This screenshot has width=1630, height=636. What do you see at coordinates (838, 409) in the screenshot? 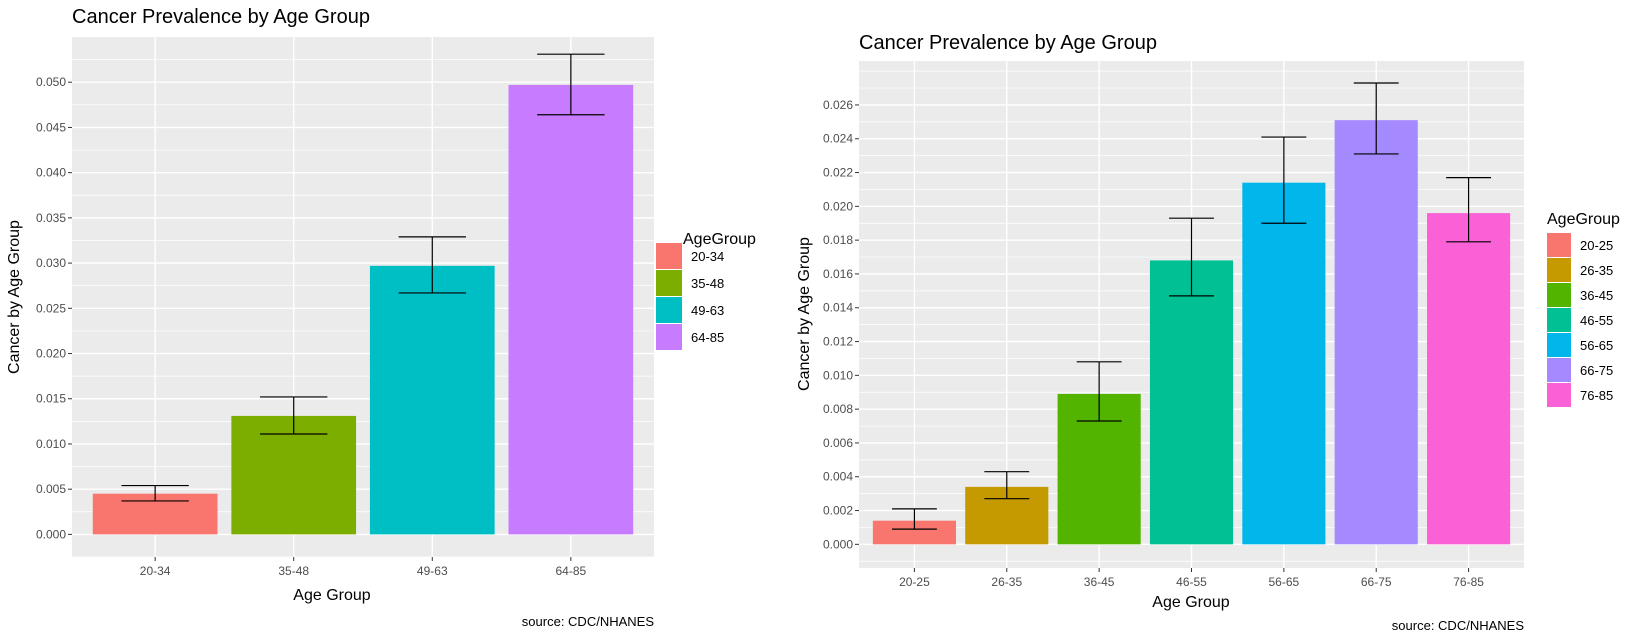
I see `y-tick-label: 0.008` at bounding box center [838, 409].